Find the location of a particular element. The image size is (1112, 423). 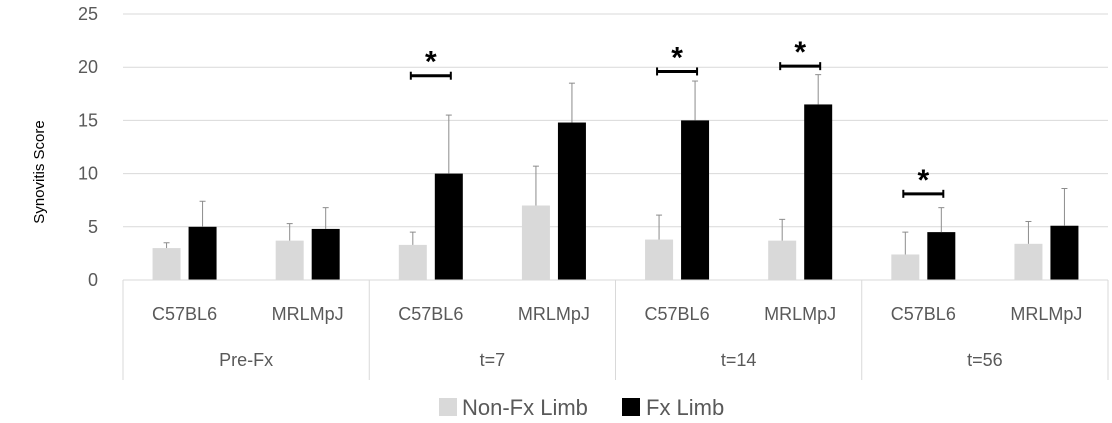

group-label-2: t=14 is located at coordinates (739, 360).